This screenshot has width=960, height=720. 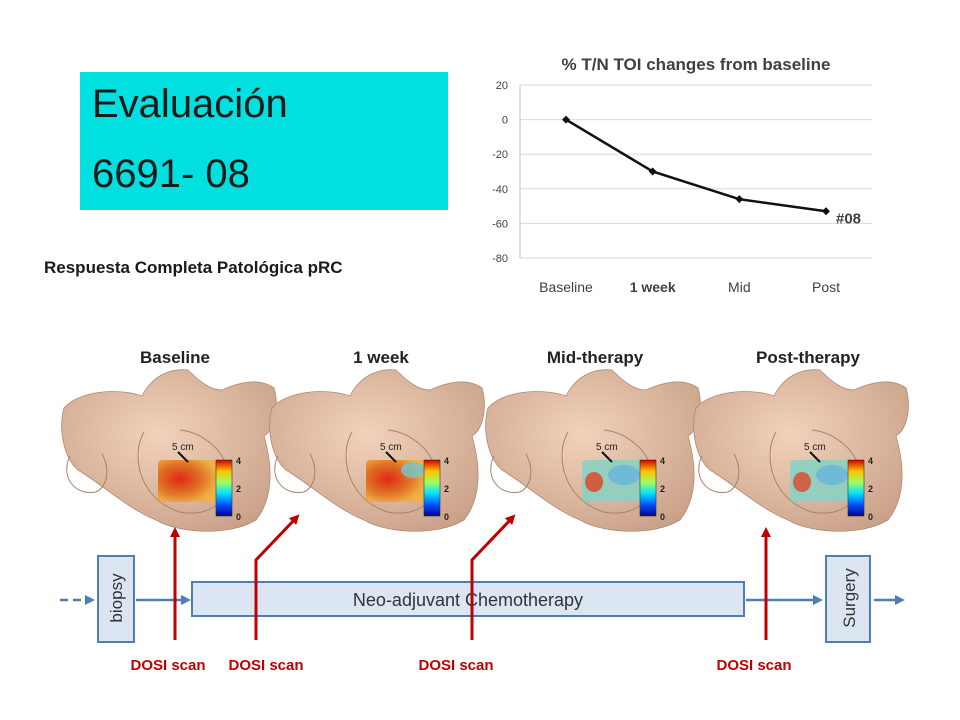 What do you see at coordinates (595, 357) in the screenshot?
I see `stage-label: Mid-therapy` at bounding box center [595, 357].